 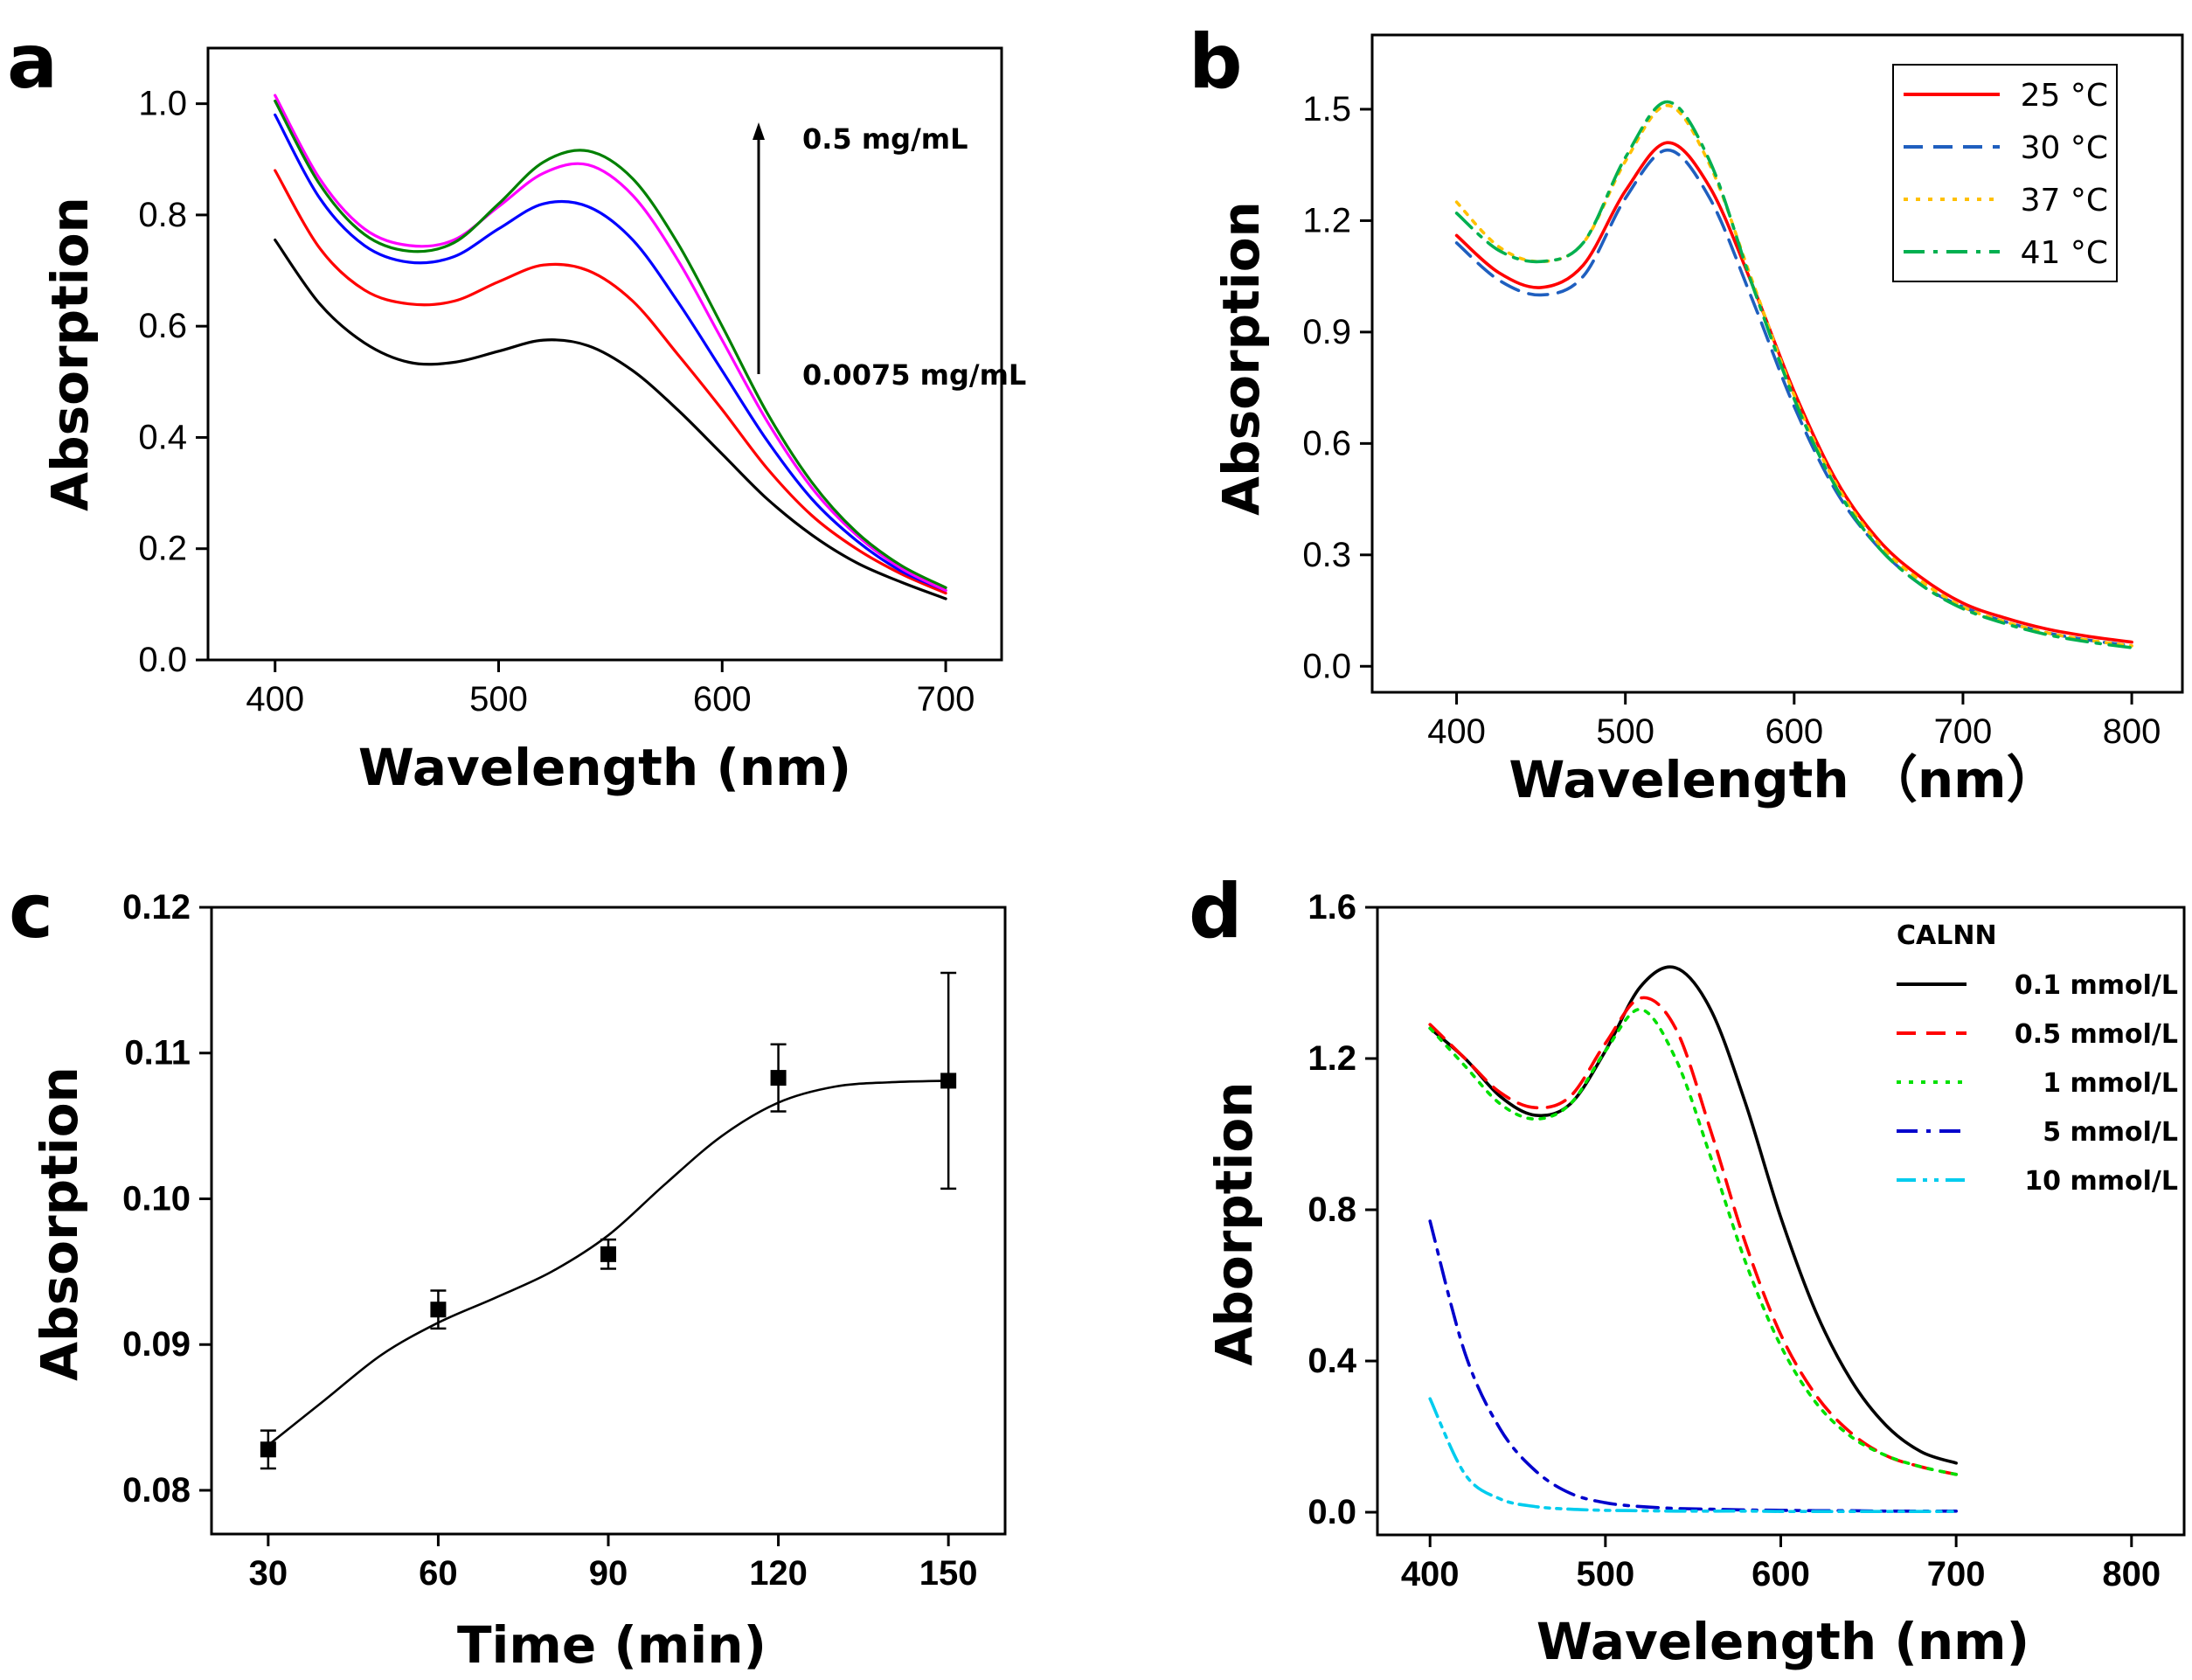 I want to click on x-tick-label-c: 150, so click(x=948, y=1573).